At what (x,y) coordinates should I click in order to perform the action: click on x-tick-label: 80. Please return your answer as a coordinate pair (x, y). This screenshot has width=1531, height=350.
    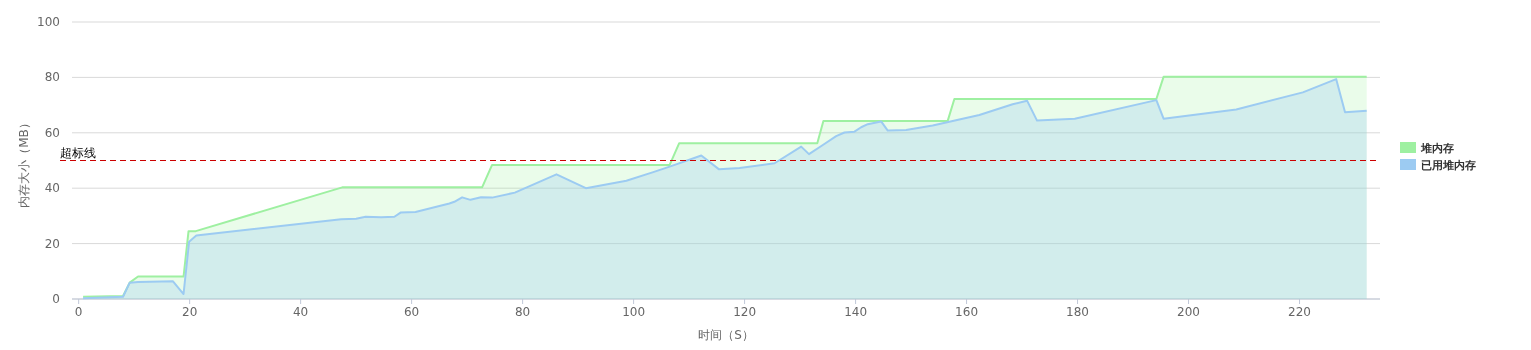
    Looking at the image, I should click on (522, 312).